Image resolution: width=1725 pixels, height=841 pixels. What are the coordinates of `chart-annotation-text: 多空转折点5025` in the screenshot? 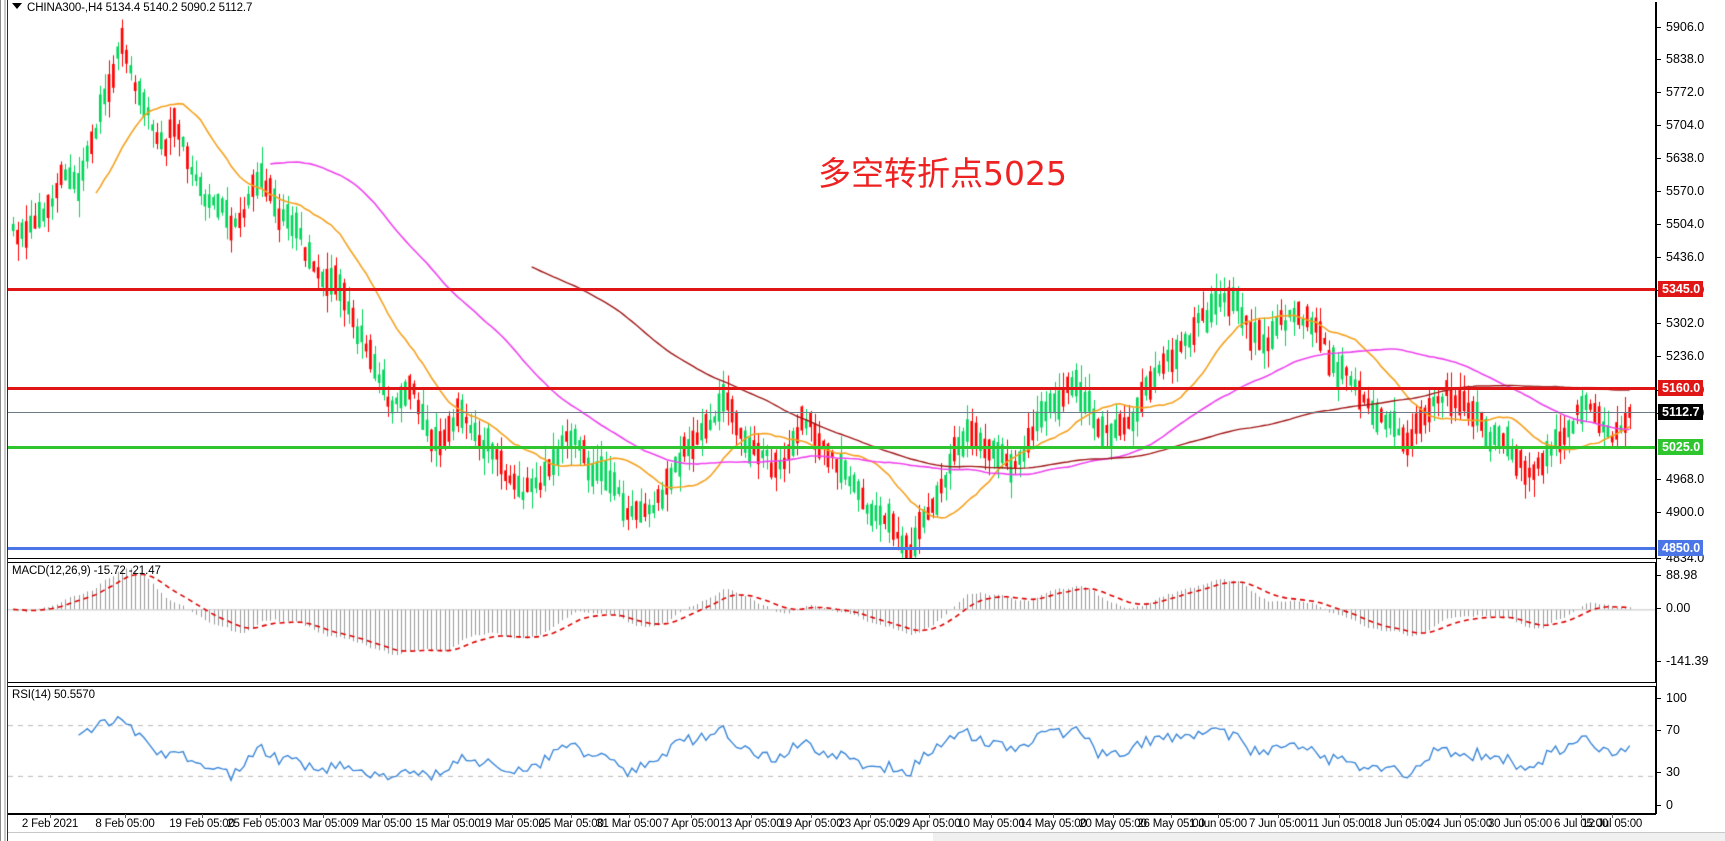 It's located at (942, 173).